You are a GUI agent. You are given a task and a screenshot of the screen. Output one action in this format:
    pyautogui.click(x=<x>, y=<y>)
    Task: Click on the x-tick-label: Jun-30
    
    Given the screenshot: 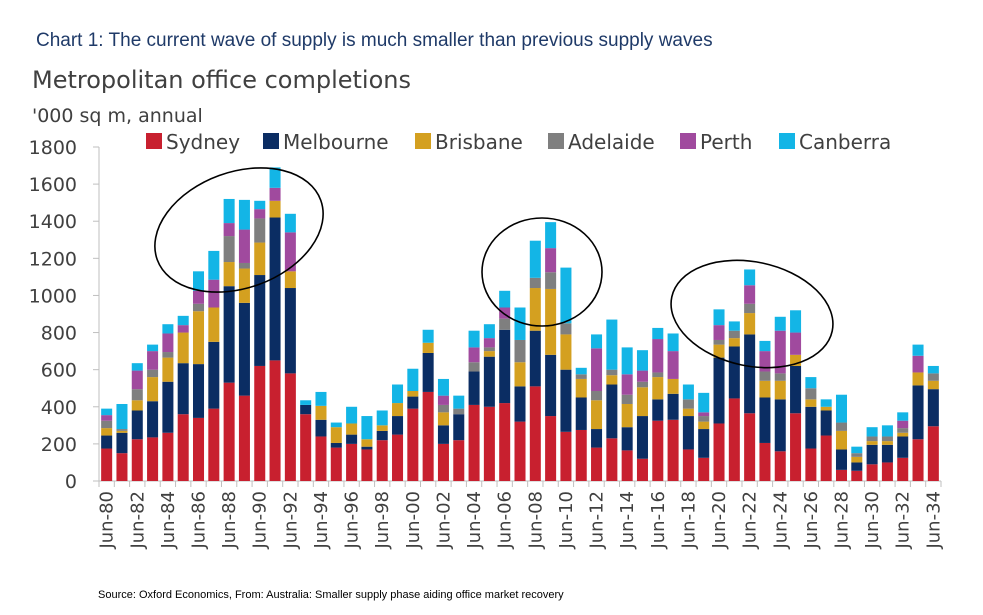 What is the action you would take?
    pyautogui.click(x=872, y=520)
    